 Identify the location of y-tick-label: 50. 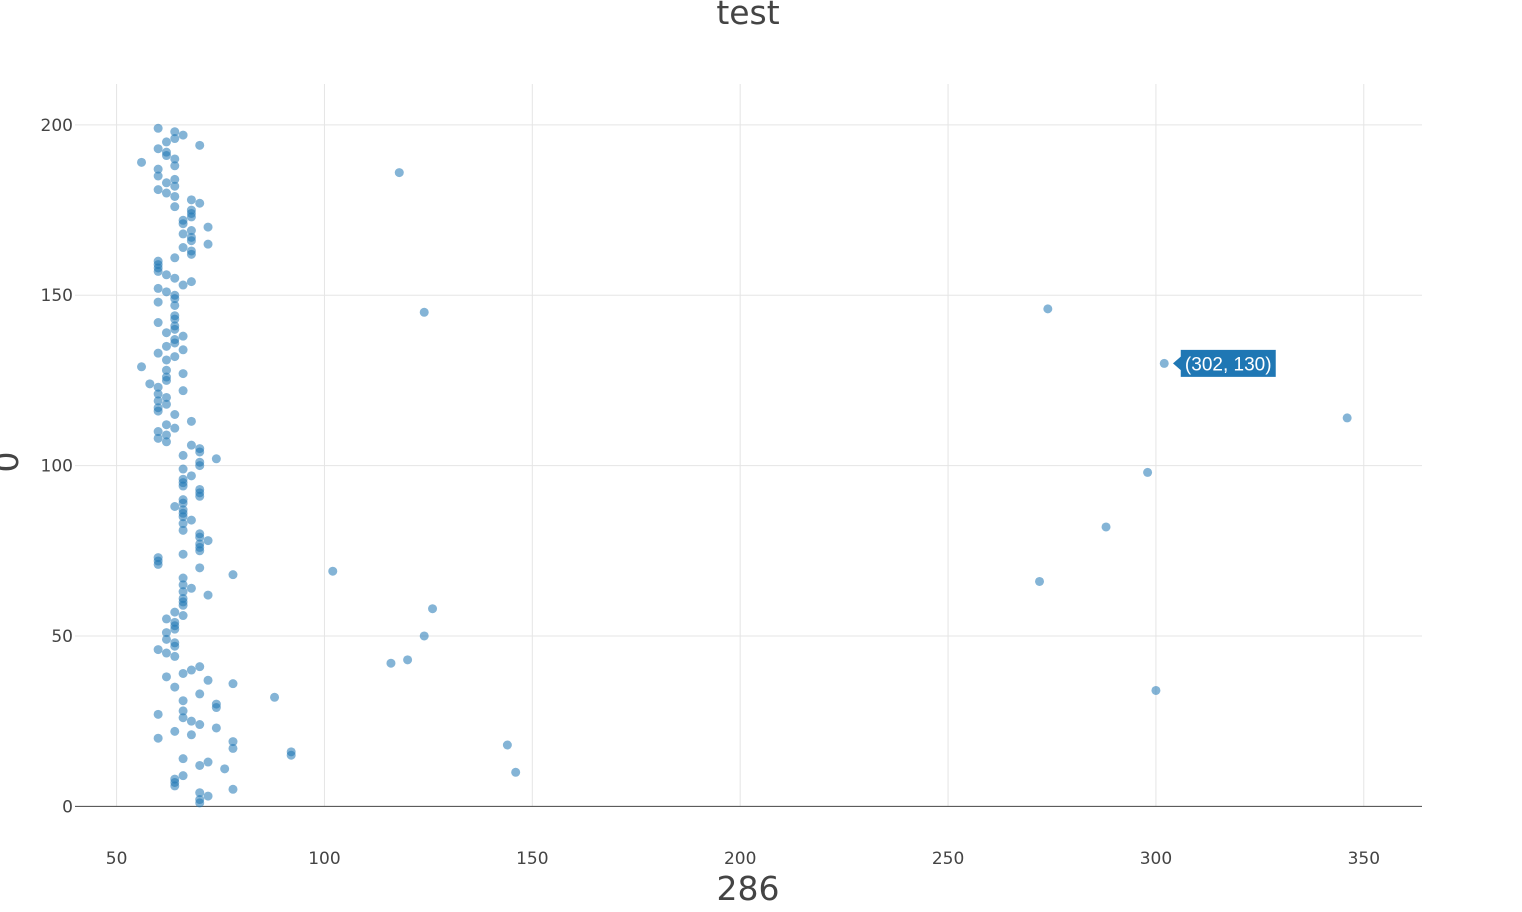
(62, 637).